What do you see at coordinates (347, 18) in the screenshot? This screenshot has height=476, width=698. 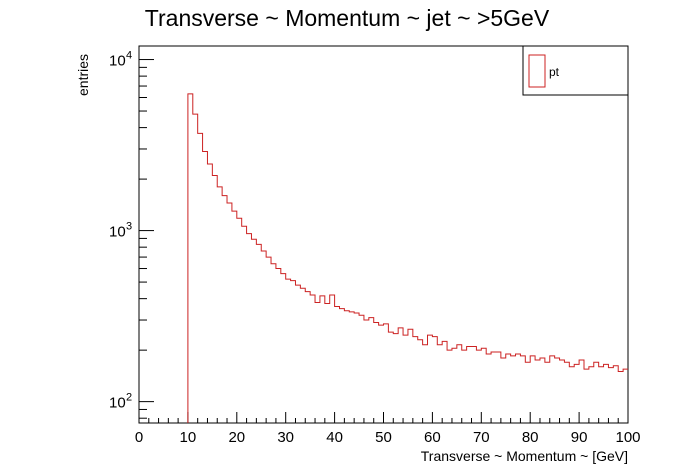 I see `chart-title: Transverse ~ Momentum ~ jet ~ >5GeV` at bounding box center [347, 18].